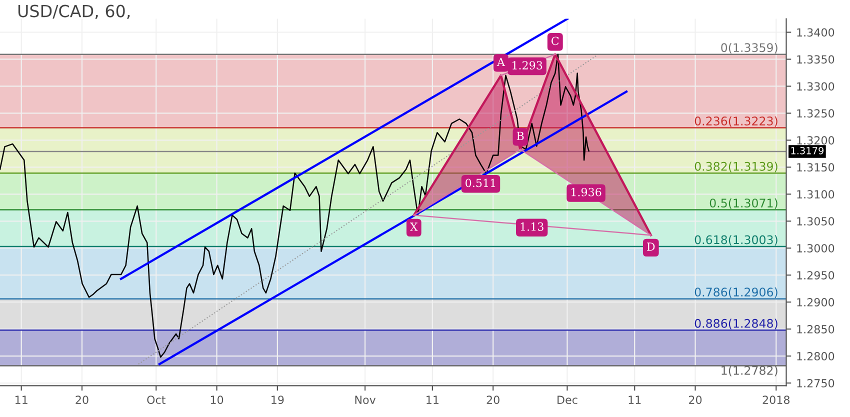 Image resolution: width=850 pixels, height=417 pixels. I want to click on annotation: D, so click(651, 246).